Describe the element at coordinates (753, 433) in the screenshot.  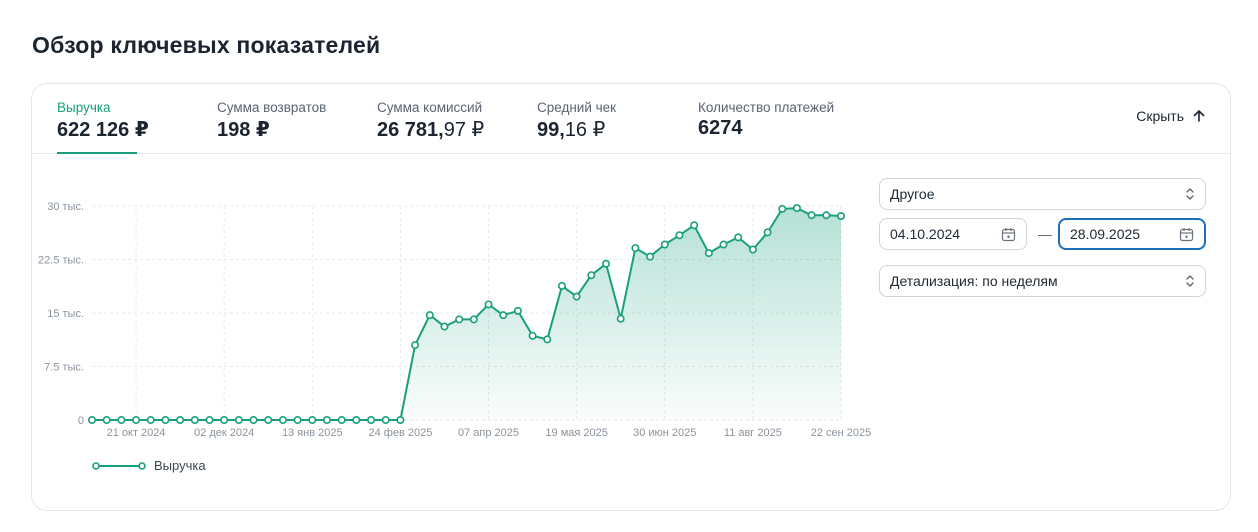
I see `x-tick-label: 11 авг 2025` at that location.